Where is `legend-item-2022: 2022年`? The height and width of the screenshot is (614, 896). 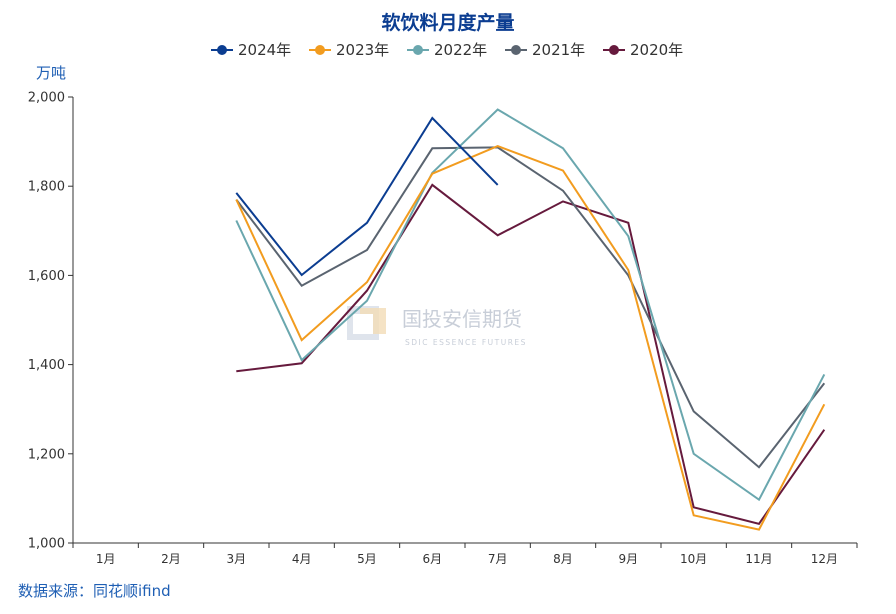 legend-item-2022: 2022年 is located at coordinates (447, 50).